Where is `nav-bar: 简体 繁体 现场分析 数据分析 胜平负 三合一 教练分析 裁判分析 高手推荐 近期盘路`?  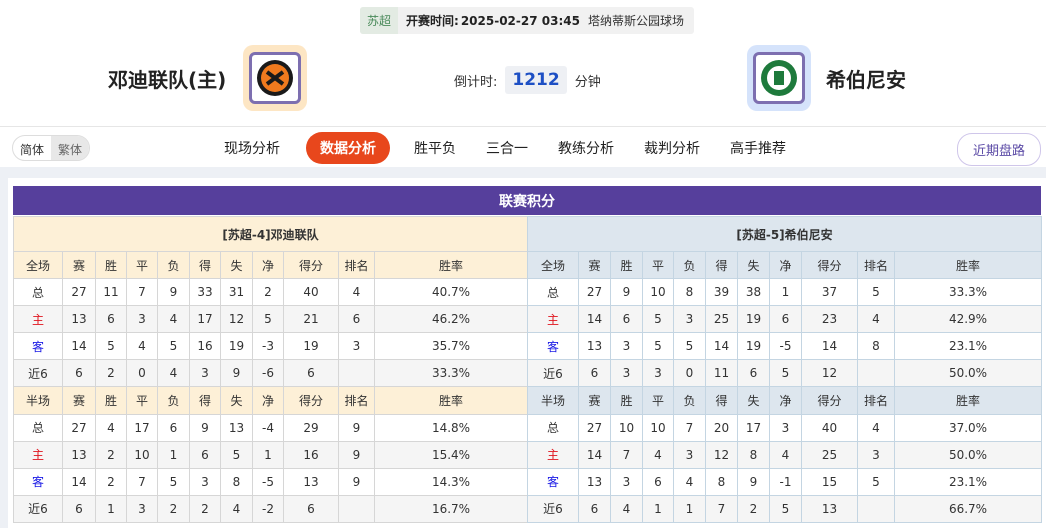 nav-bar: 简体 繁体 现场分析 数据分析 胜平负 三合一 教练分析 裁判分析 高手推荐 近期盘路 is located at coordinates (523, 146).